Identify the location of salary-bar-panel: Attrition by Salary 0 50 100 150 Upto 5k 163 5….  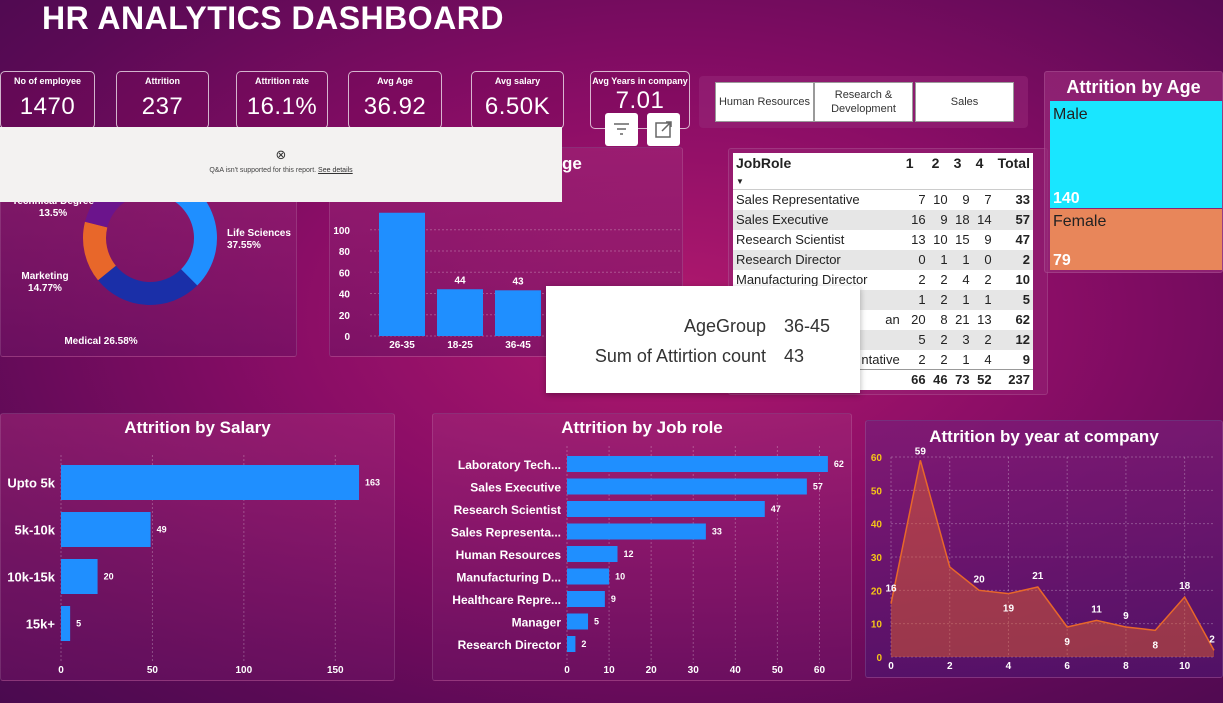
(197, 547).